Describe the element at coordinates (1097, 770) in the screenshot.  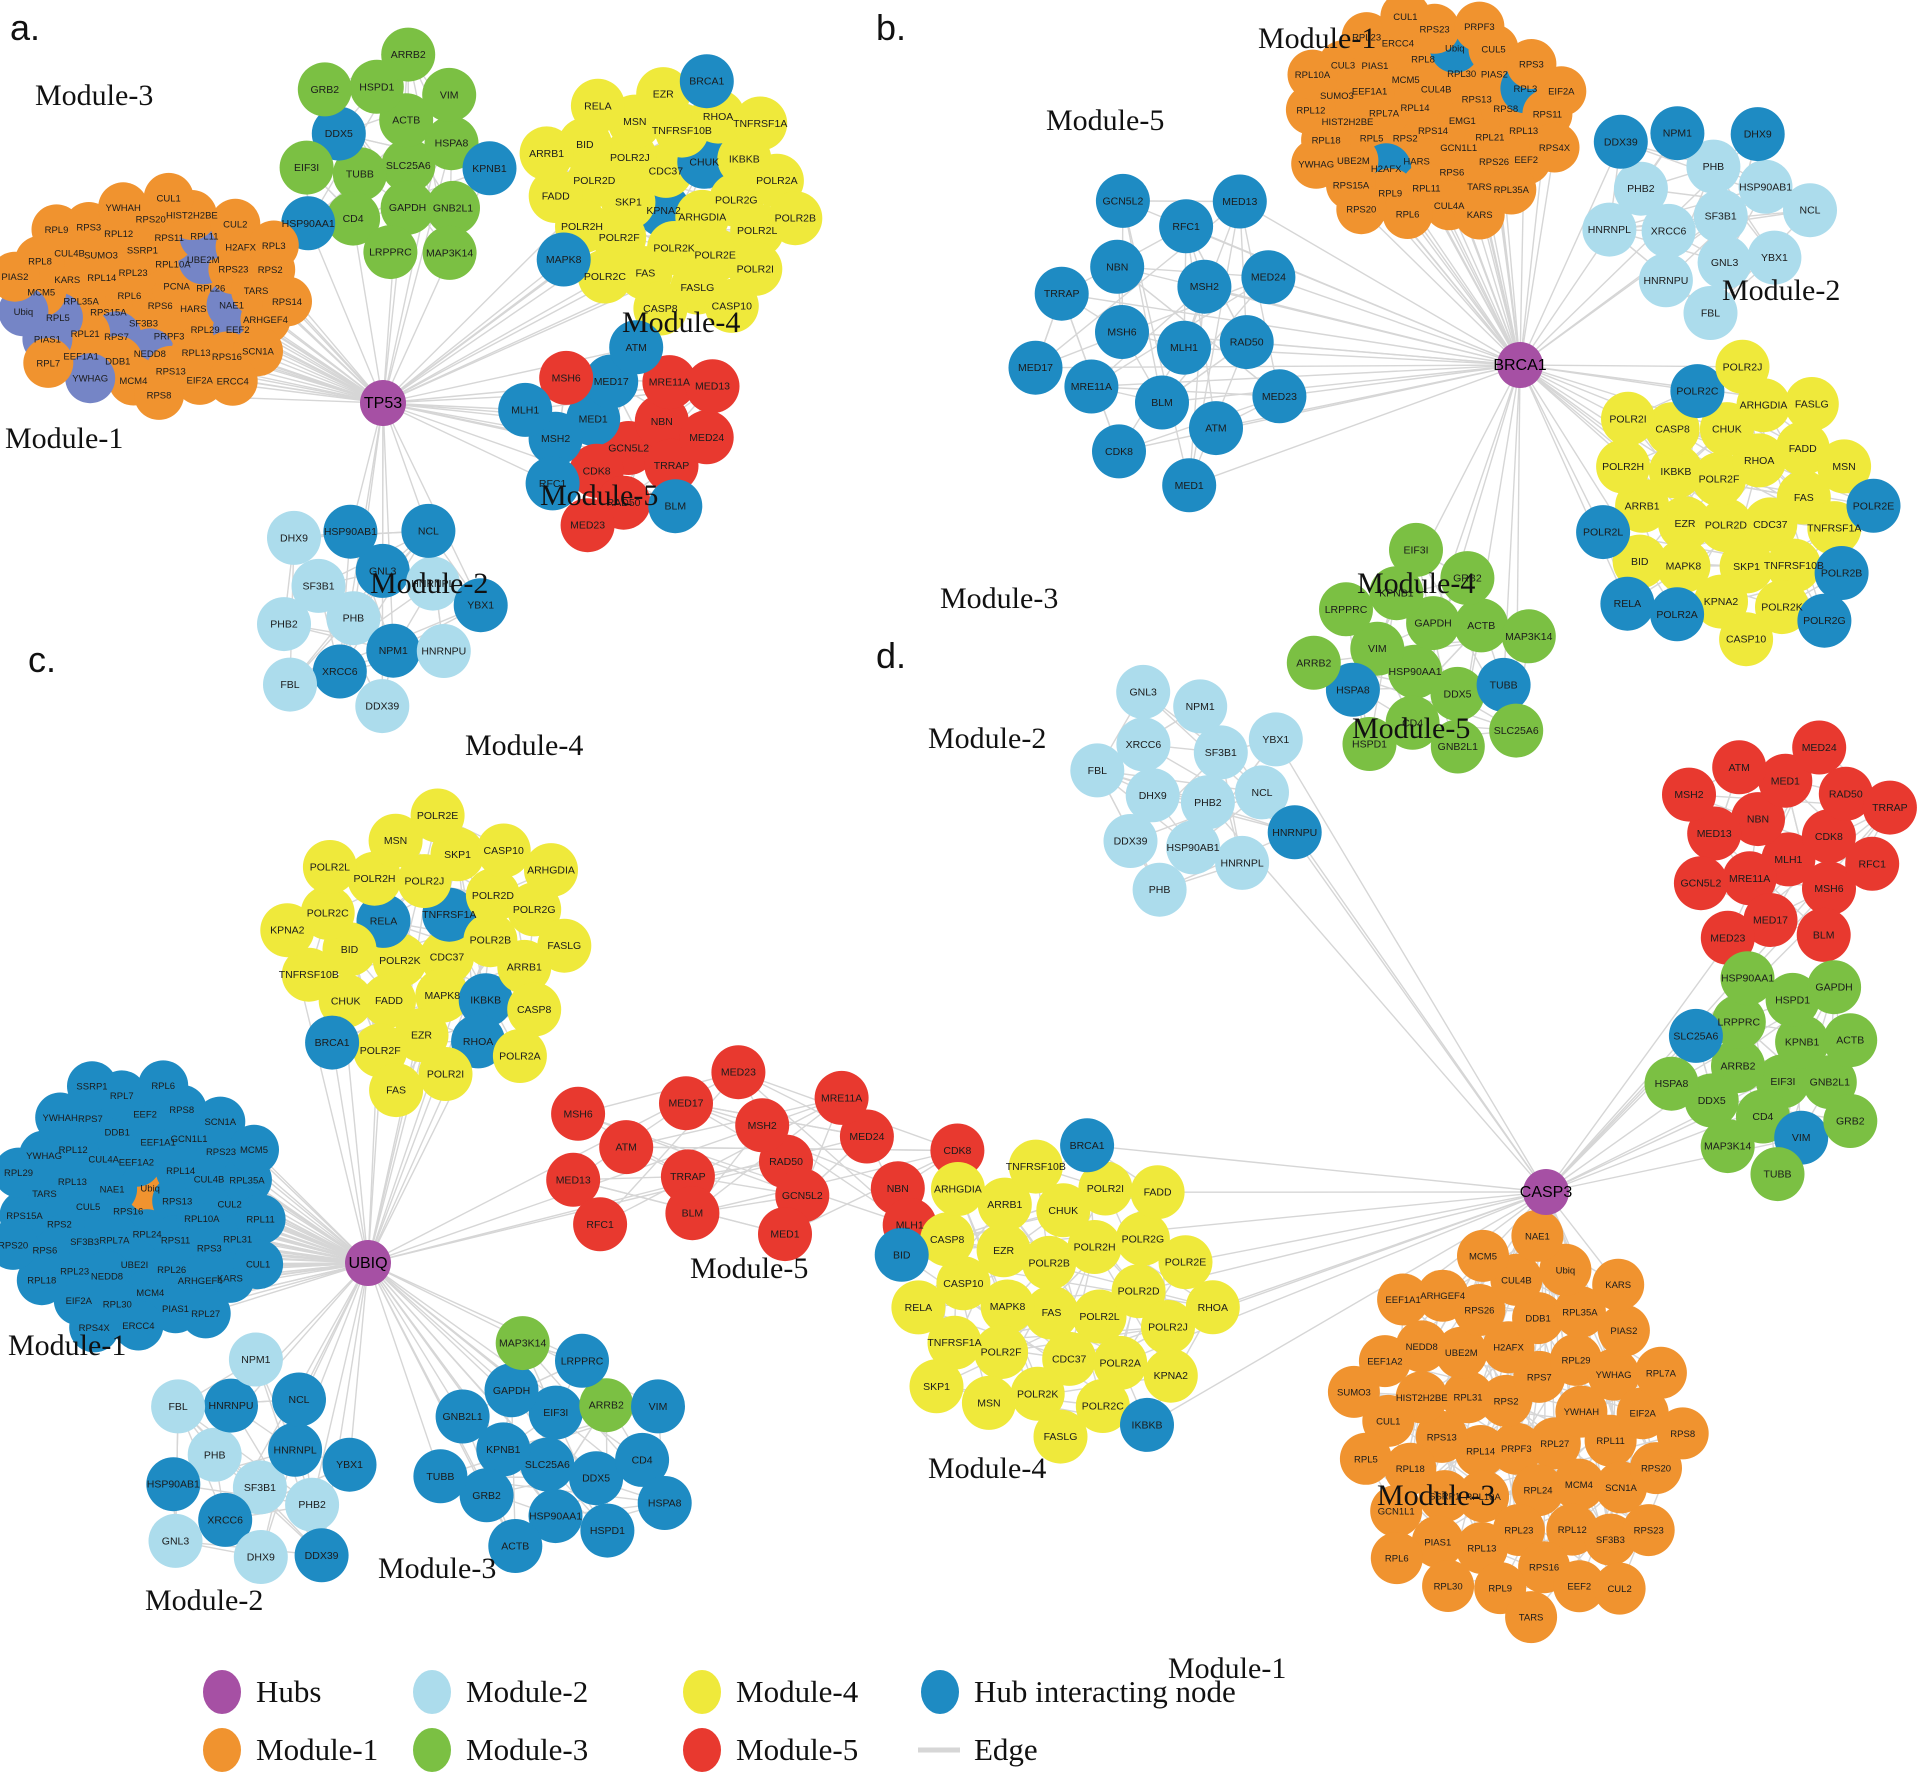
I see `node-d-fbl` at that location.